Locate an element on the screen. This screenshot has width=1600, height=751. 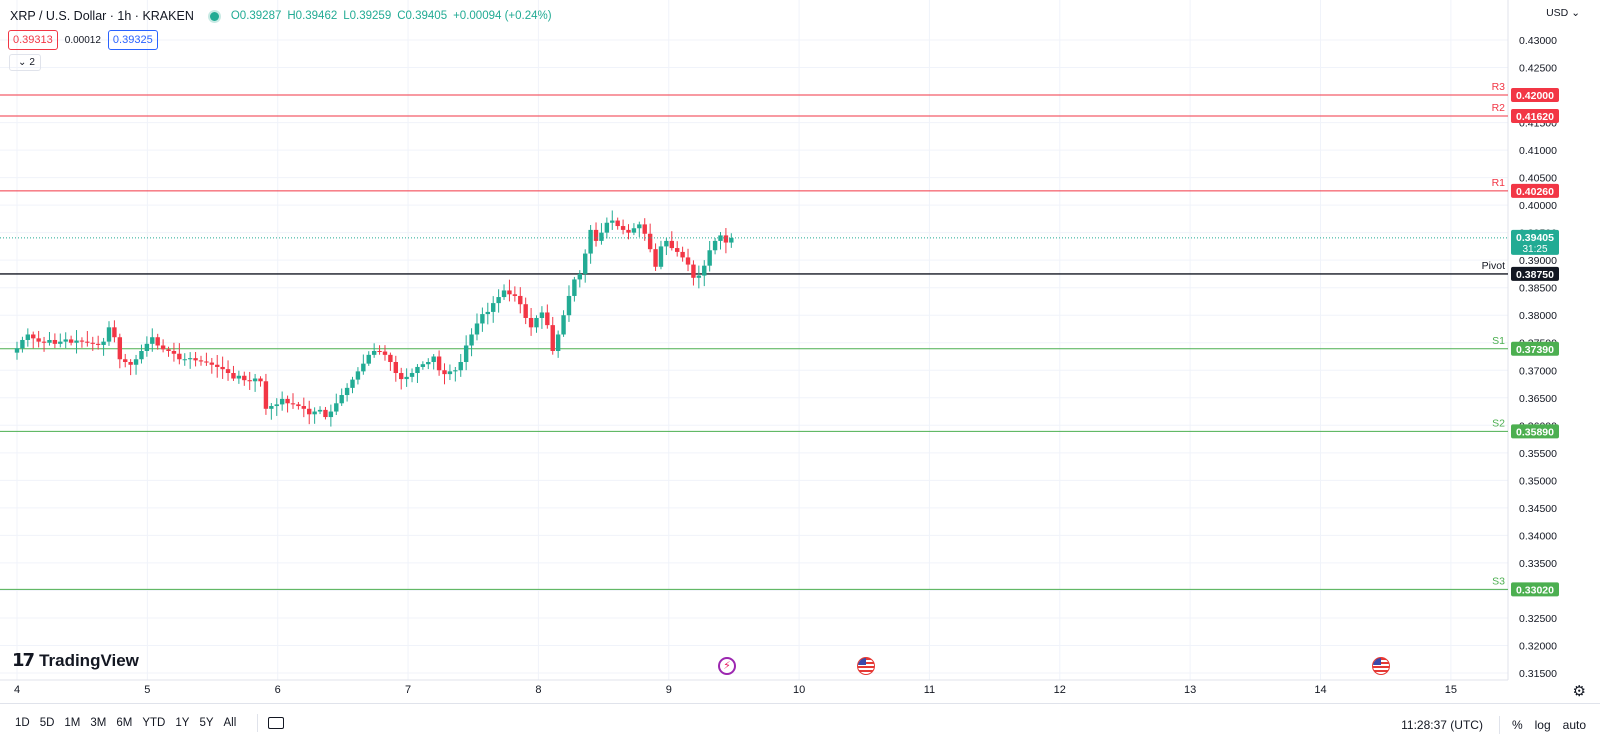
currency-label: USD is located at coordinates (1557, 13).